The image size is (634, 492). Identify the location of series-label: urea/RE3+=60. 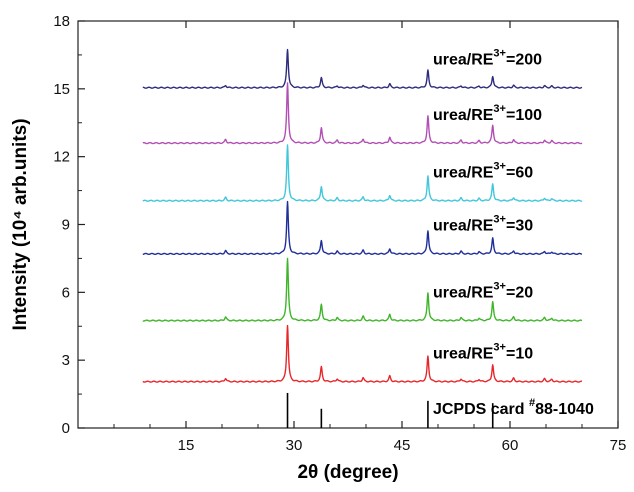
(483, 170).